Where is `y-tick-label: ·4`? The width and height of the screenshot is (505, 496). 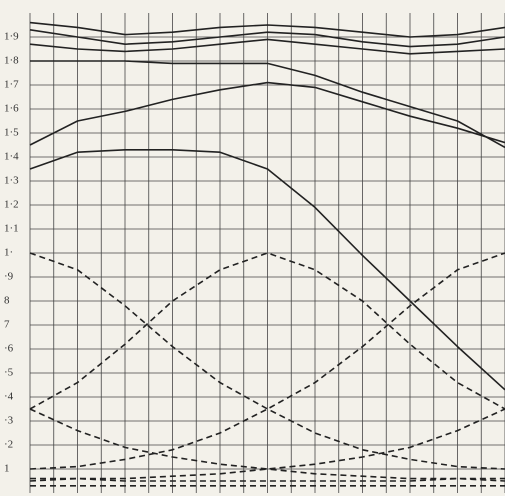
y-tick-label: ·4 is located at coordinates (9, 397).